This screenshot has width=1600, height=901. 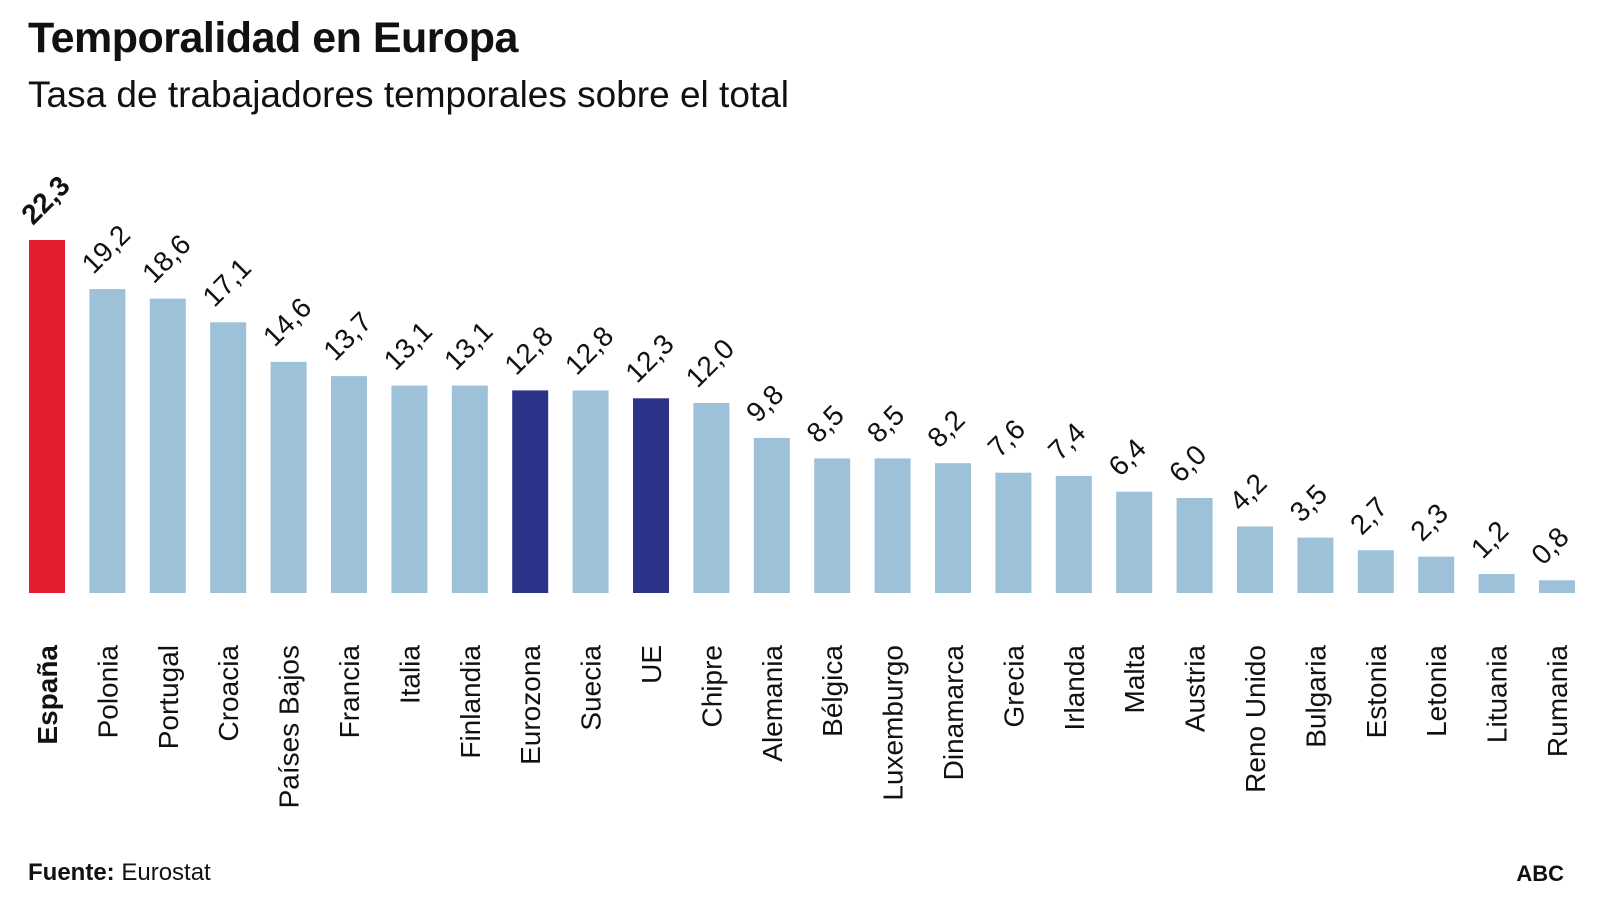 I want to click on category-label: Letonia, so click(x=1436, y=691).